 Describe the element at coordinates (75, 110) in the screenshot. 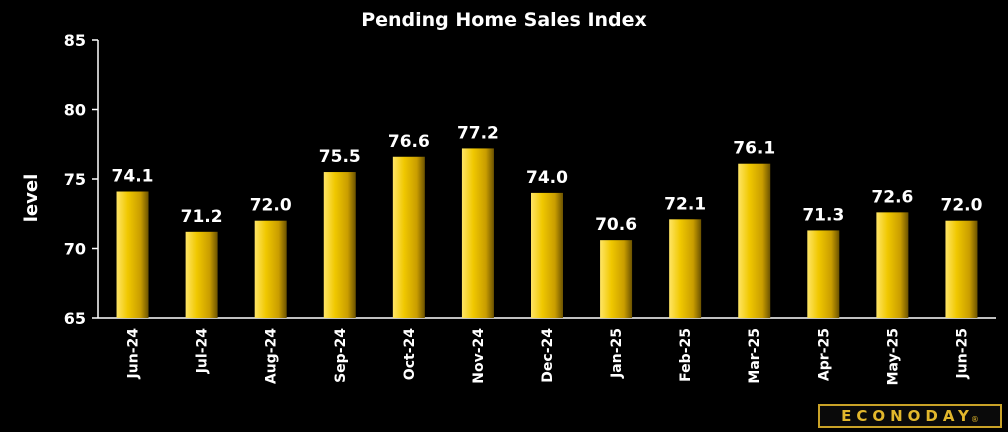

I see `y-tick-label: 80` at that location.